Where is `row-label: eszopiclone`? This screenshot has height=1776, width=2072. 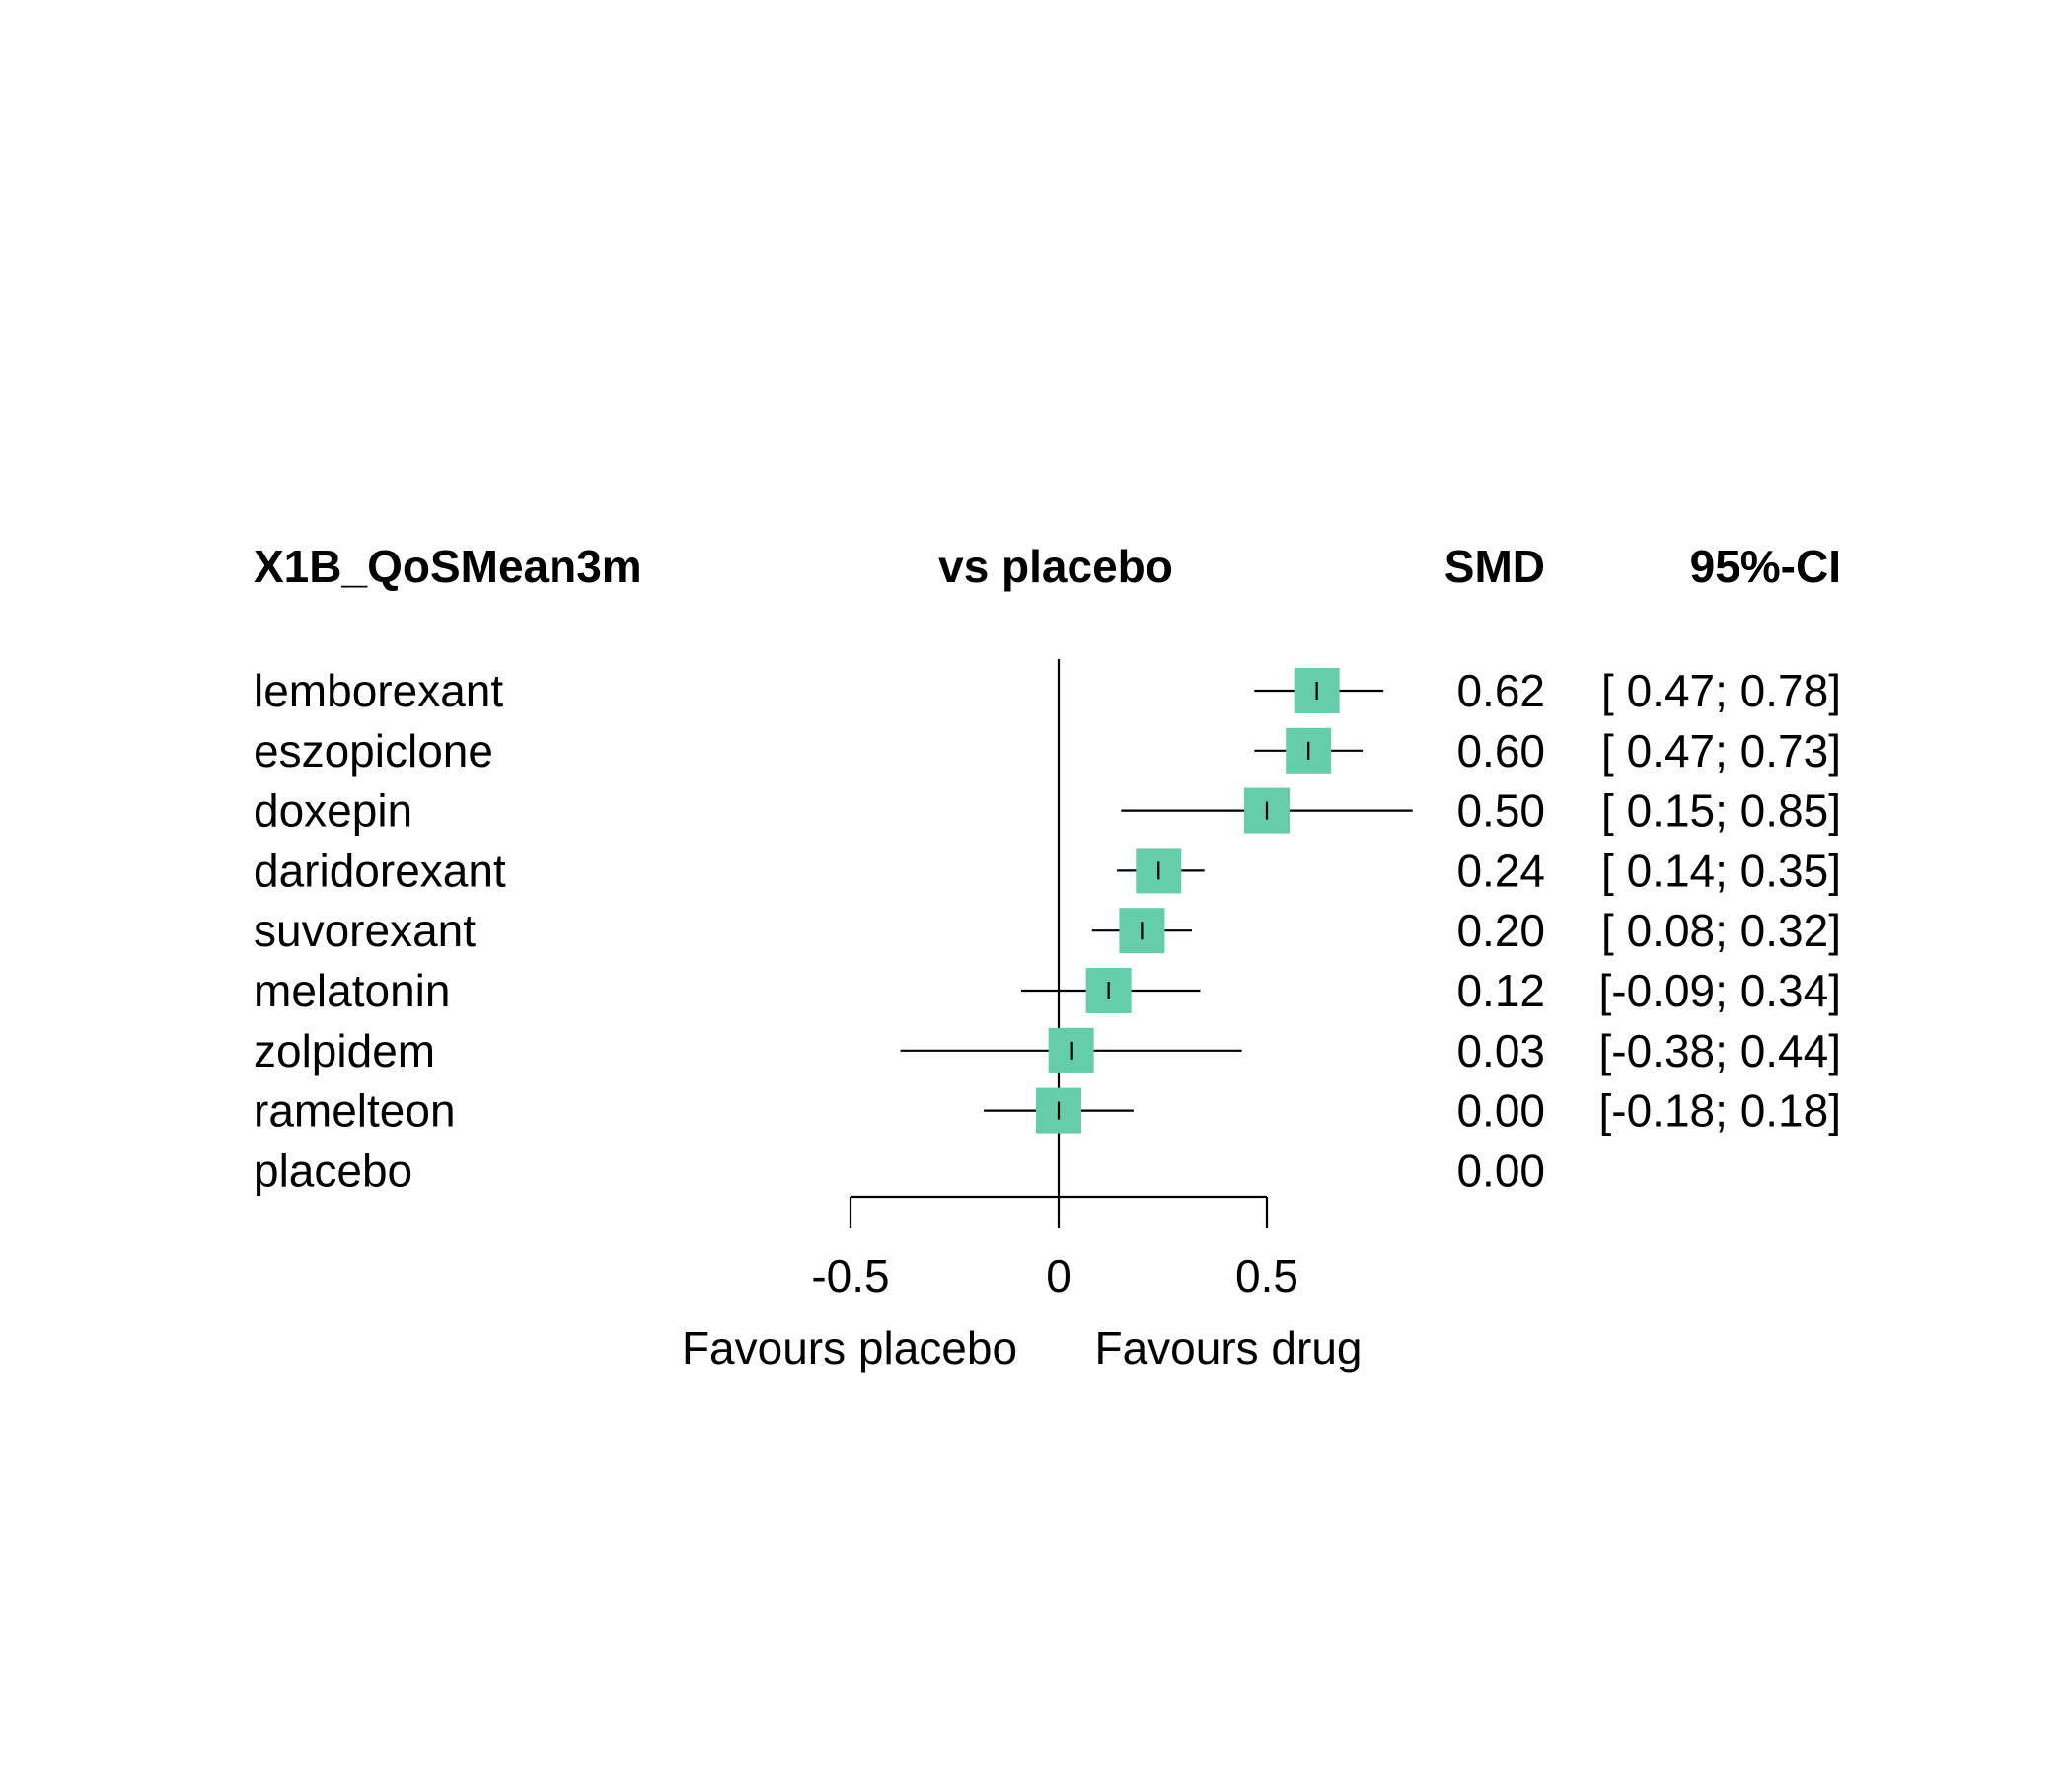 row-label: eszopiclone is located at coordinates (374, 751).